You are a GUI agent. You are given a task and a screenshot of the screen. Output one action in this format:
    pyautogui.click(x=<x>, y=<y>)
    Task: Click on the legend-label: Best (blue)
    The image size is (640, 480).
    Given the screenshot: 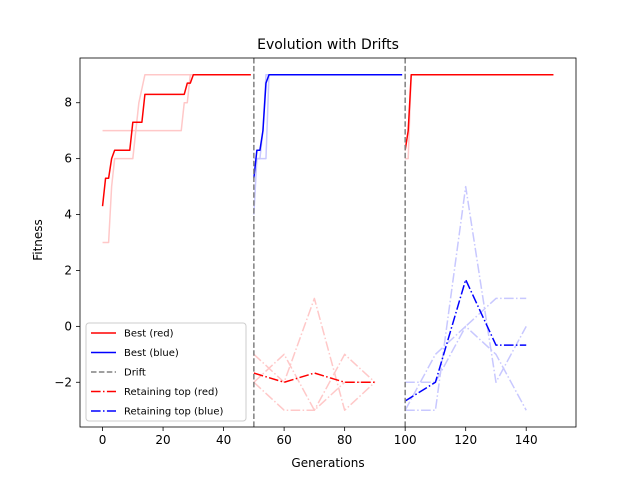 What is the action you would take?
    pyautogui.click(x=151, y=353)
    